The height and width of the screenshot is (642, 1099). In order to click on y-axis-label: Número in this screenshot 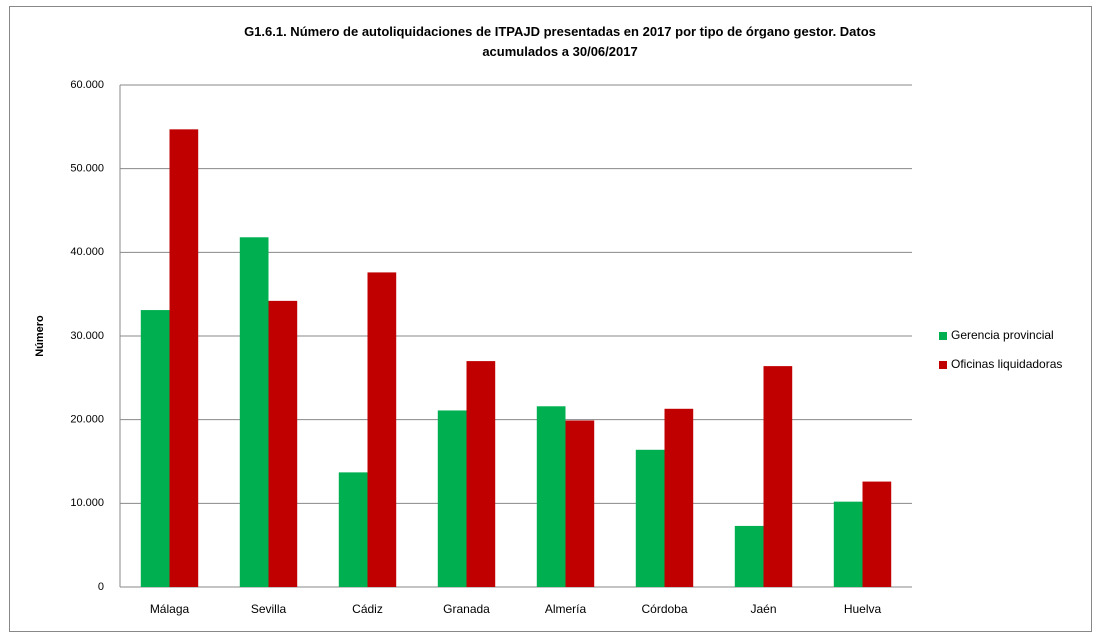, I will do `click(40, 336)`.